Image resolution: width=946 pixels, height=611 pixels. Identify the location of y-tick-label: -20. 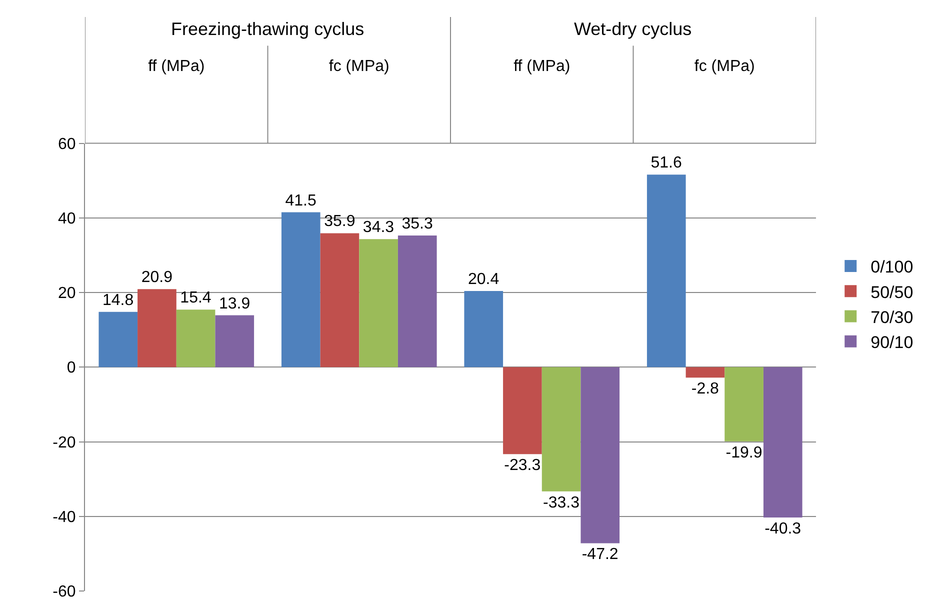
(64, 443).